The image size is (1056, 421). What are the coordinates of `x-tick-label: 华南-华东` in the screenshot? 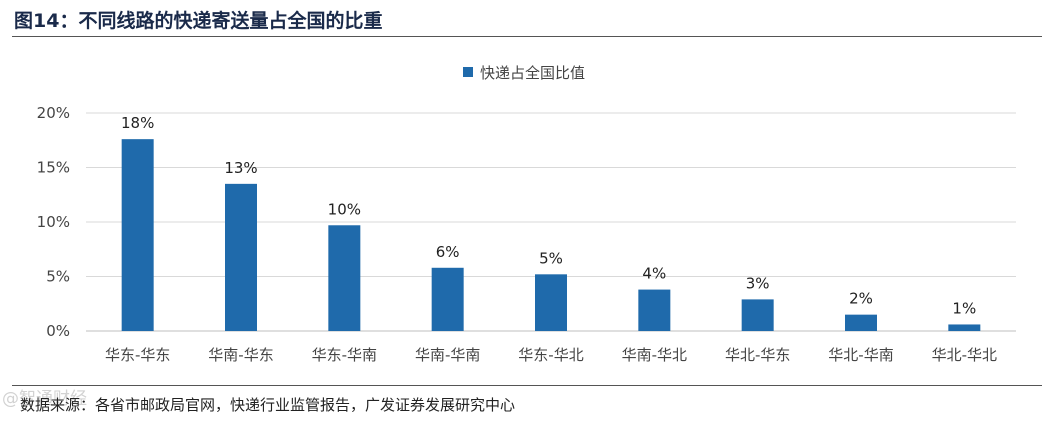 It's located at (240, 355).